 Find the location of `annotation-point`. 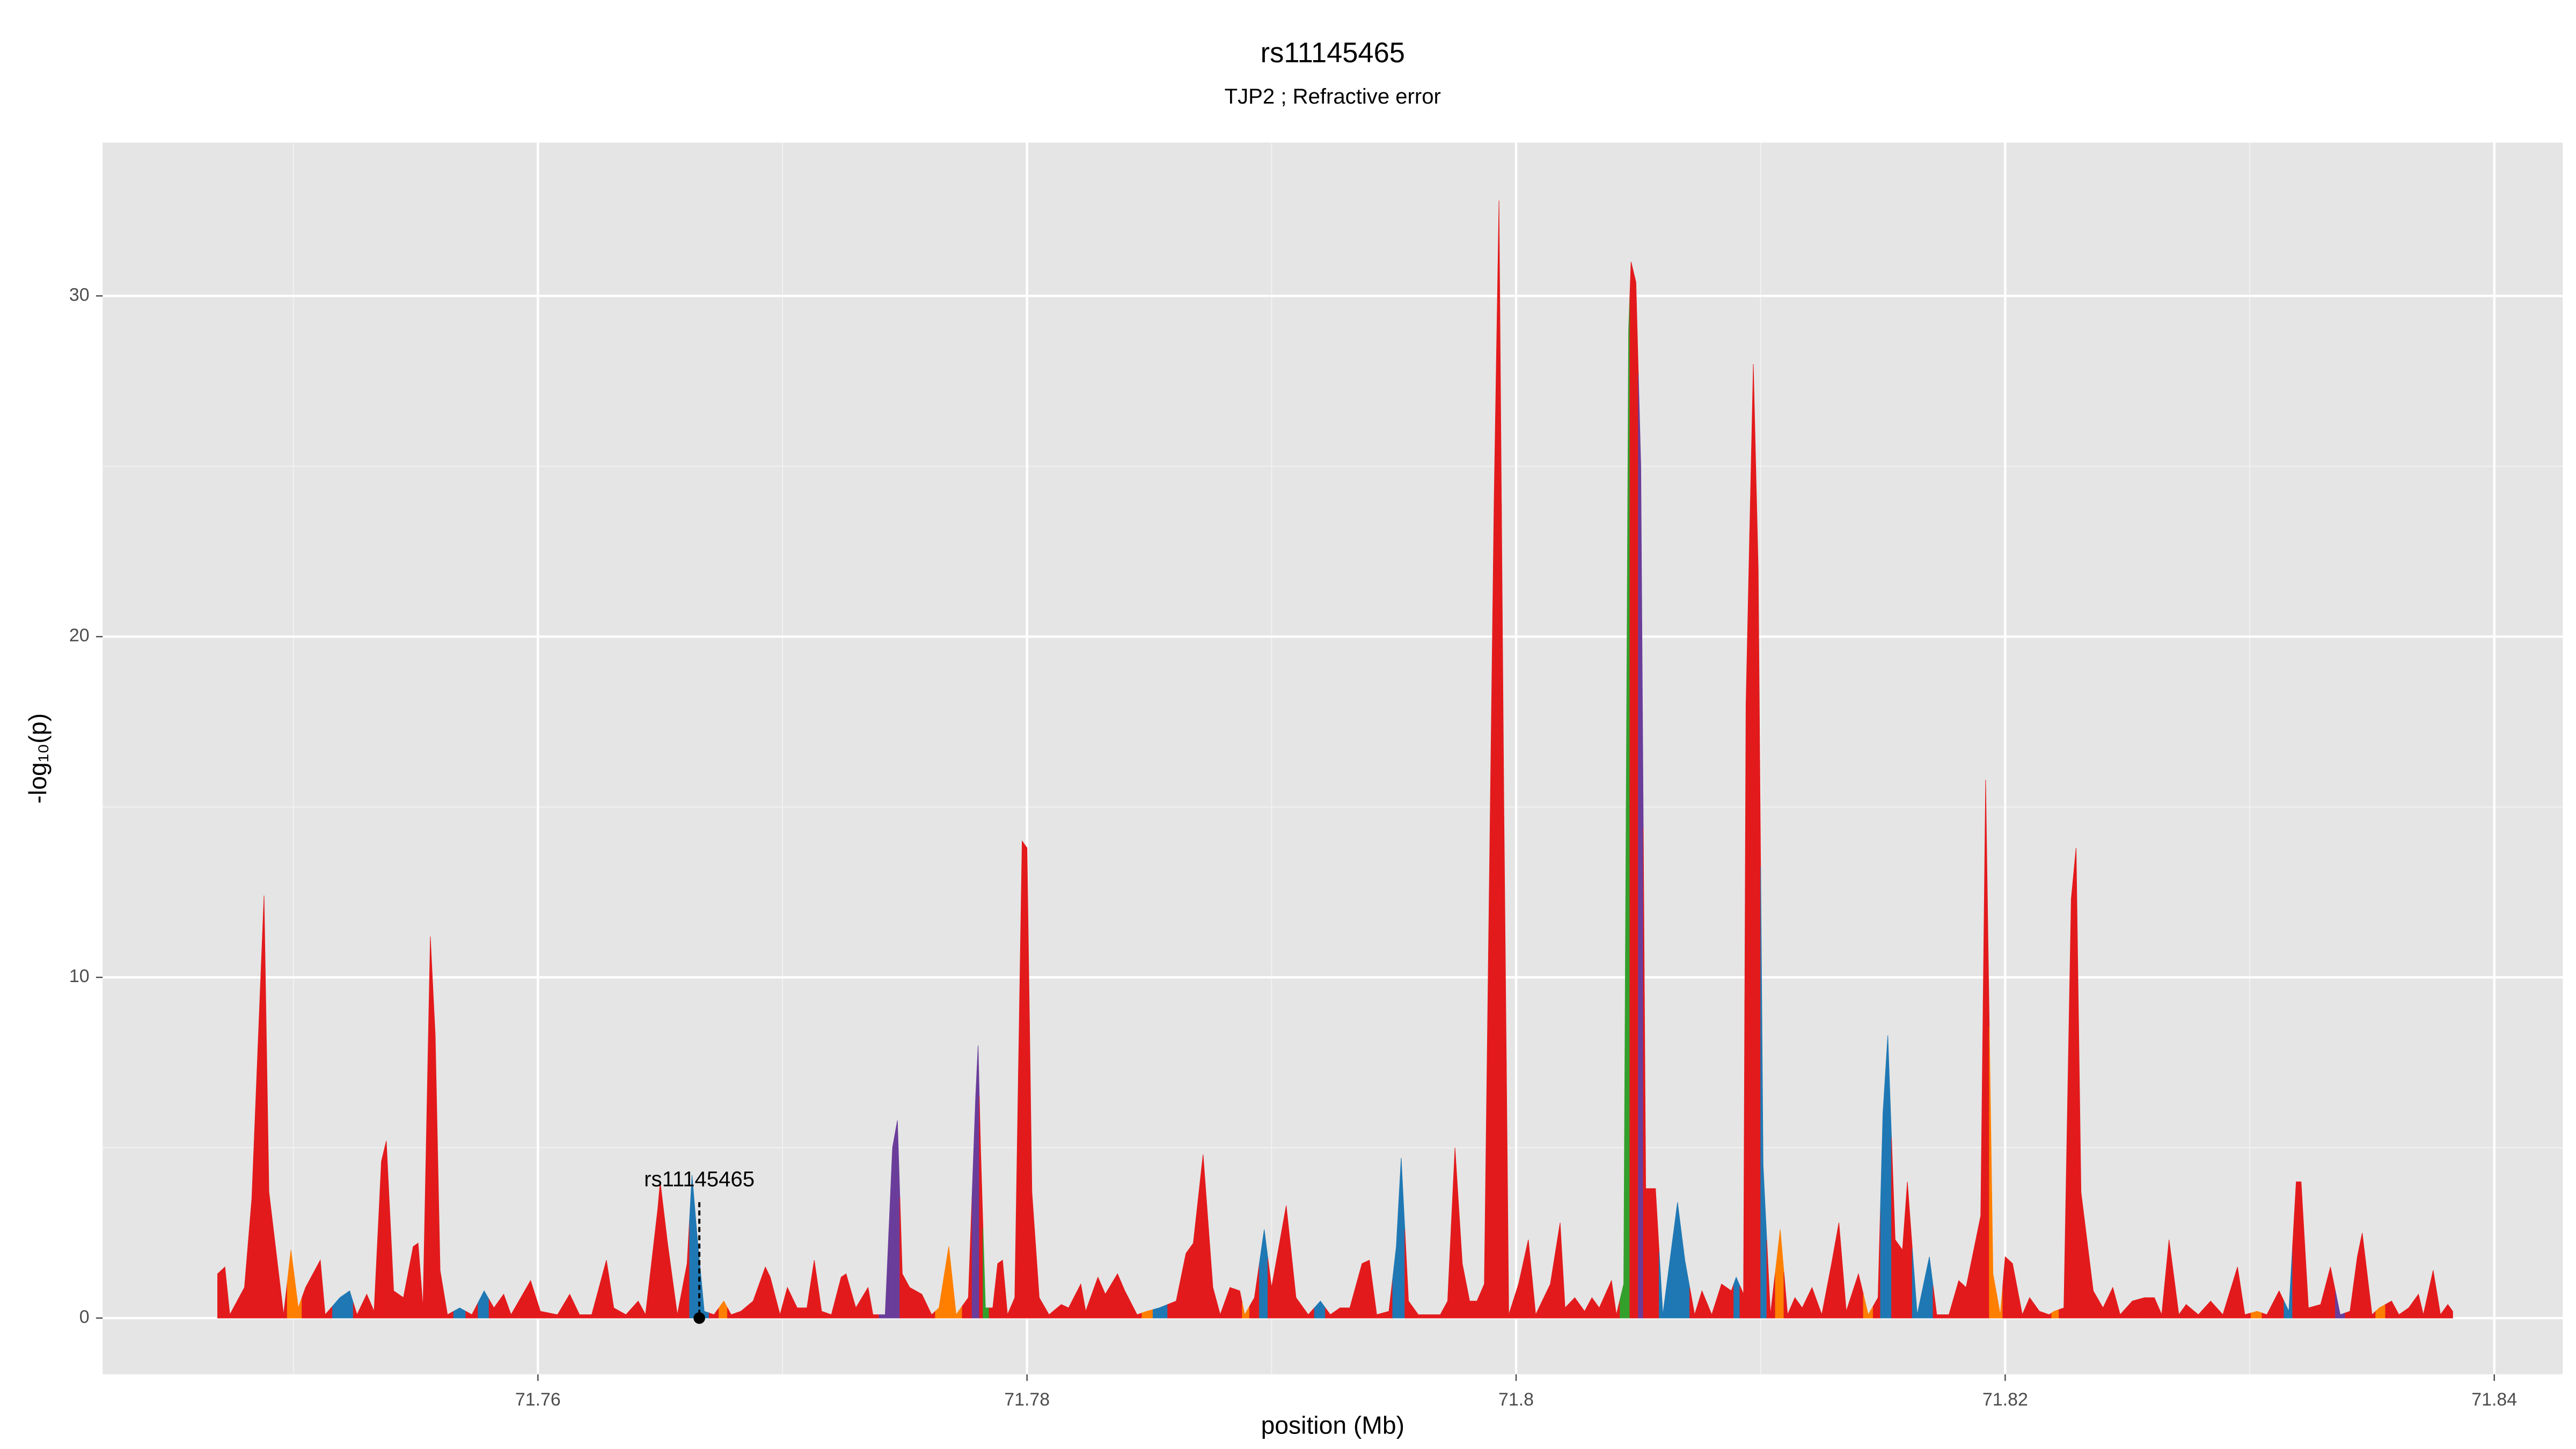

annotation-point is located at coordinates (699, 1318).